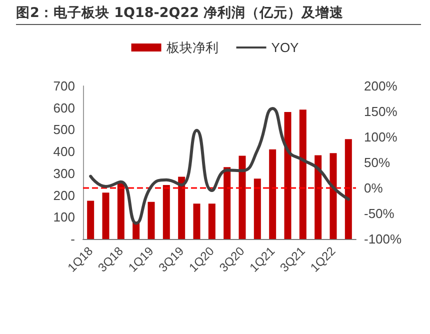 Image resolution: width=430 pixels, height=334 pixels. What do you see at coordinates (64, 152) in the screenshot?
I see `y-tick-label: 400` at bounding box center [64, 152].